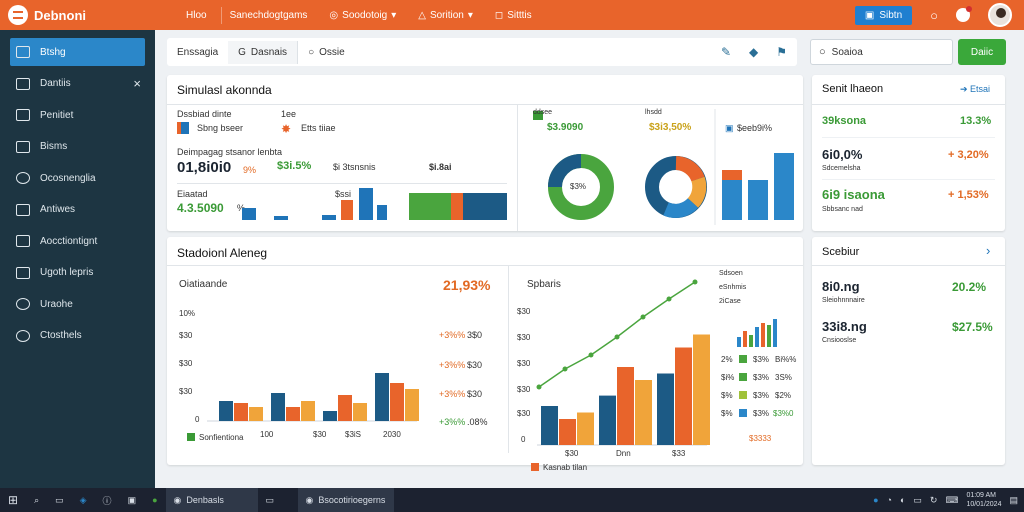  I want to click on tab-0: Enssagia, so click(198, 52).